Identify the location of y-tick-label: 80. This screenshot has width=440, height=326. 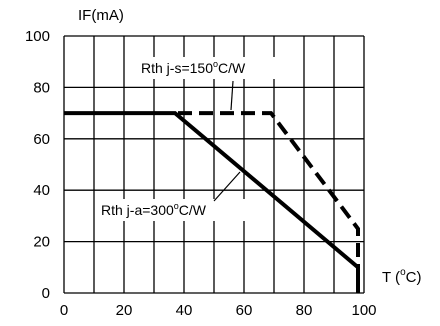
(41, 87).